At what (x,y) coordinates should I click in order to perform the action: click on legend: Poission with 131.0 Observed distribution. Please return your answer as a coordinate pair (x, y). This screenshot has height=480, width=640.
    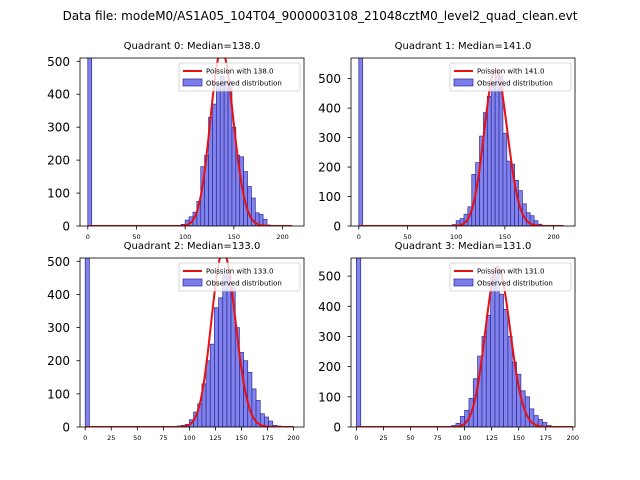
    Looking at the image, I should click on (510, 277).